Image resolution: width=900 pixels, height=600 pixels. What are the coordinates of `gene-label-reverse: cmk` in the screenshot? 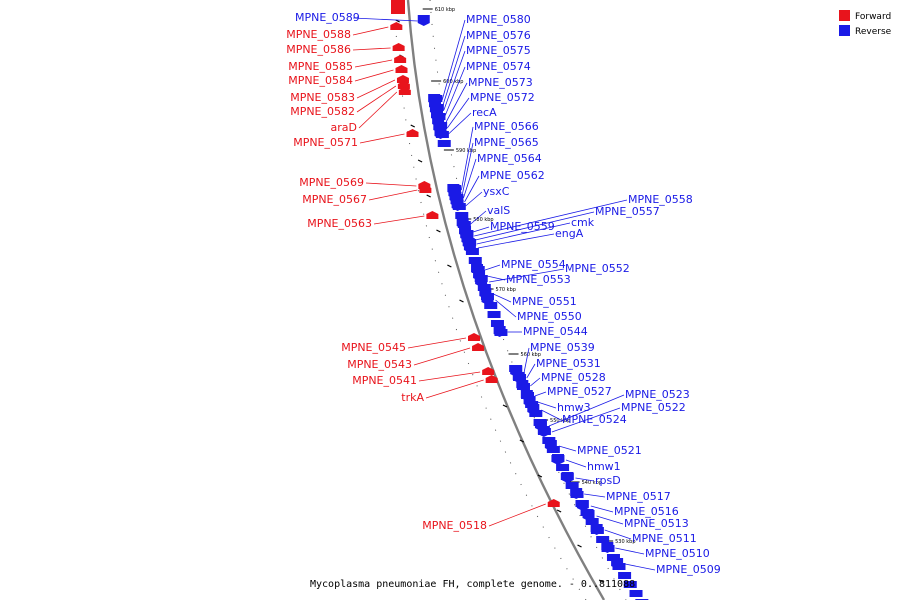 It's located at (583, 222).